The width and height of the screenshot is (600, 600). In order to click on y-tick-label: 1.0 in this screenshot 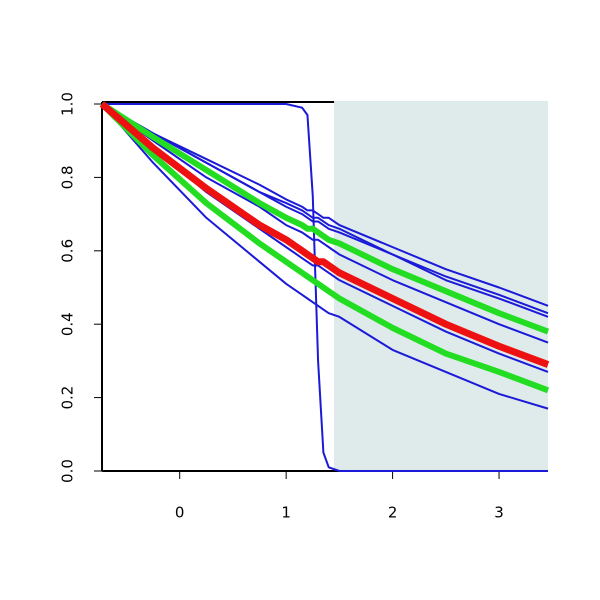, I will do `click(68, 104)`.